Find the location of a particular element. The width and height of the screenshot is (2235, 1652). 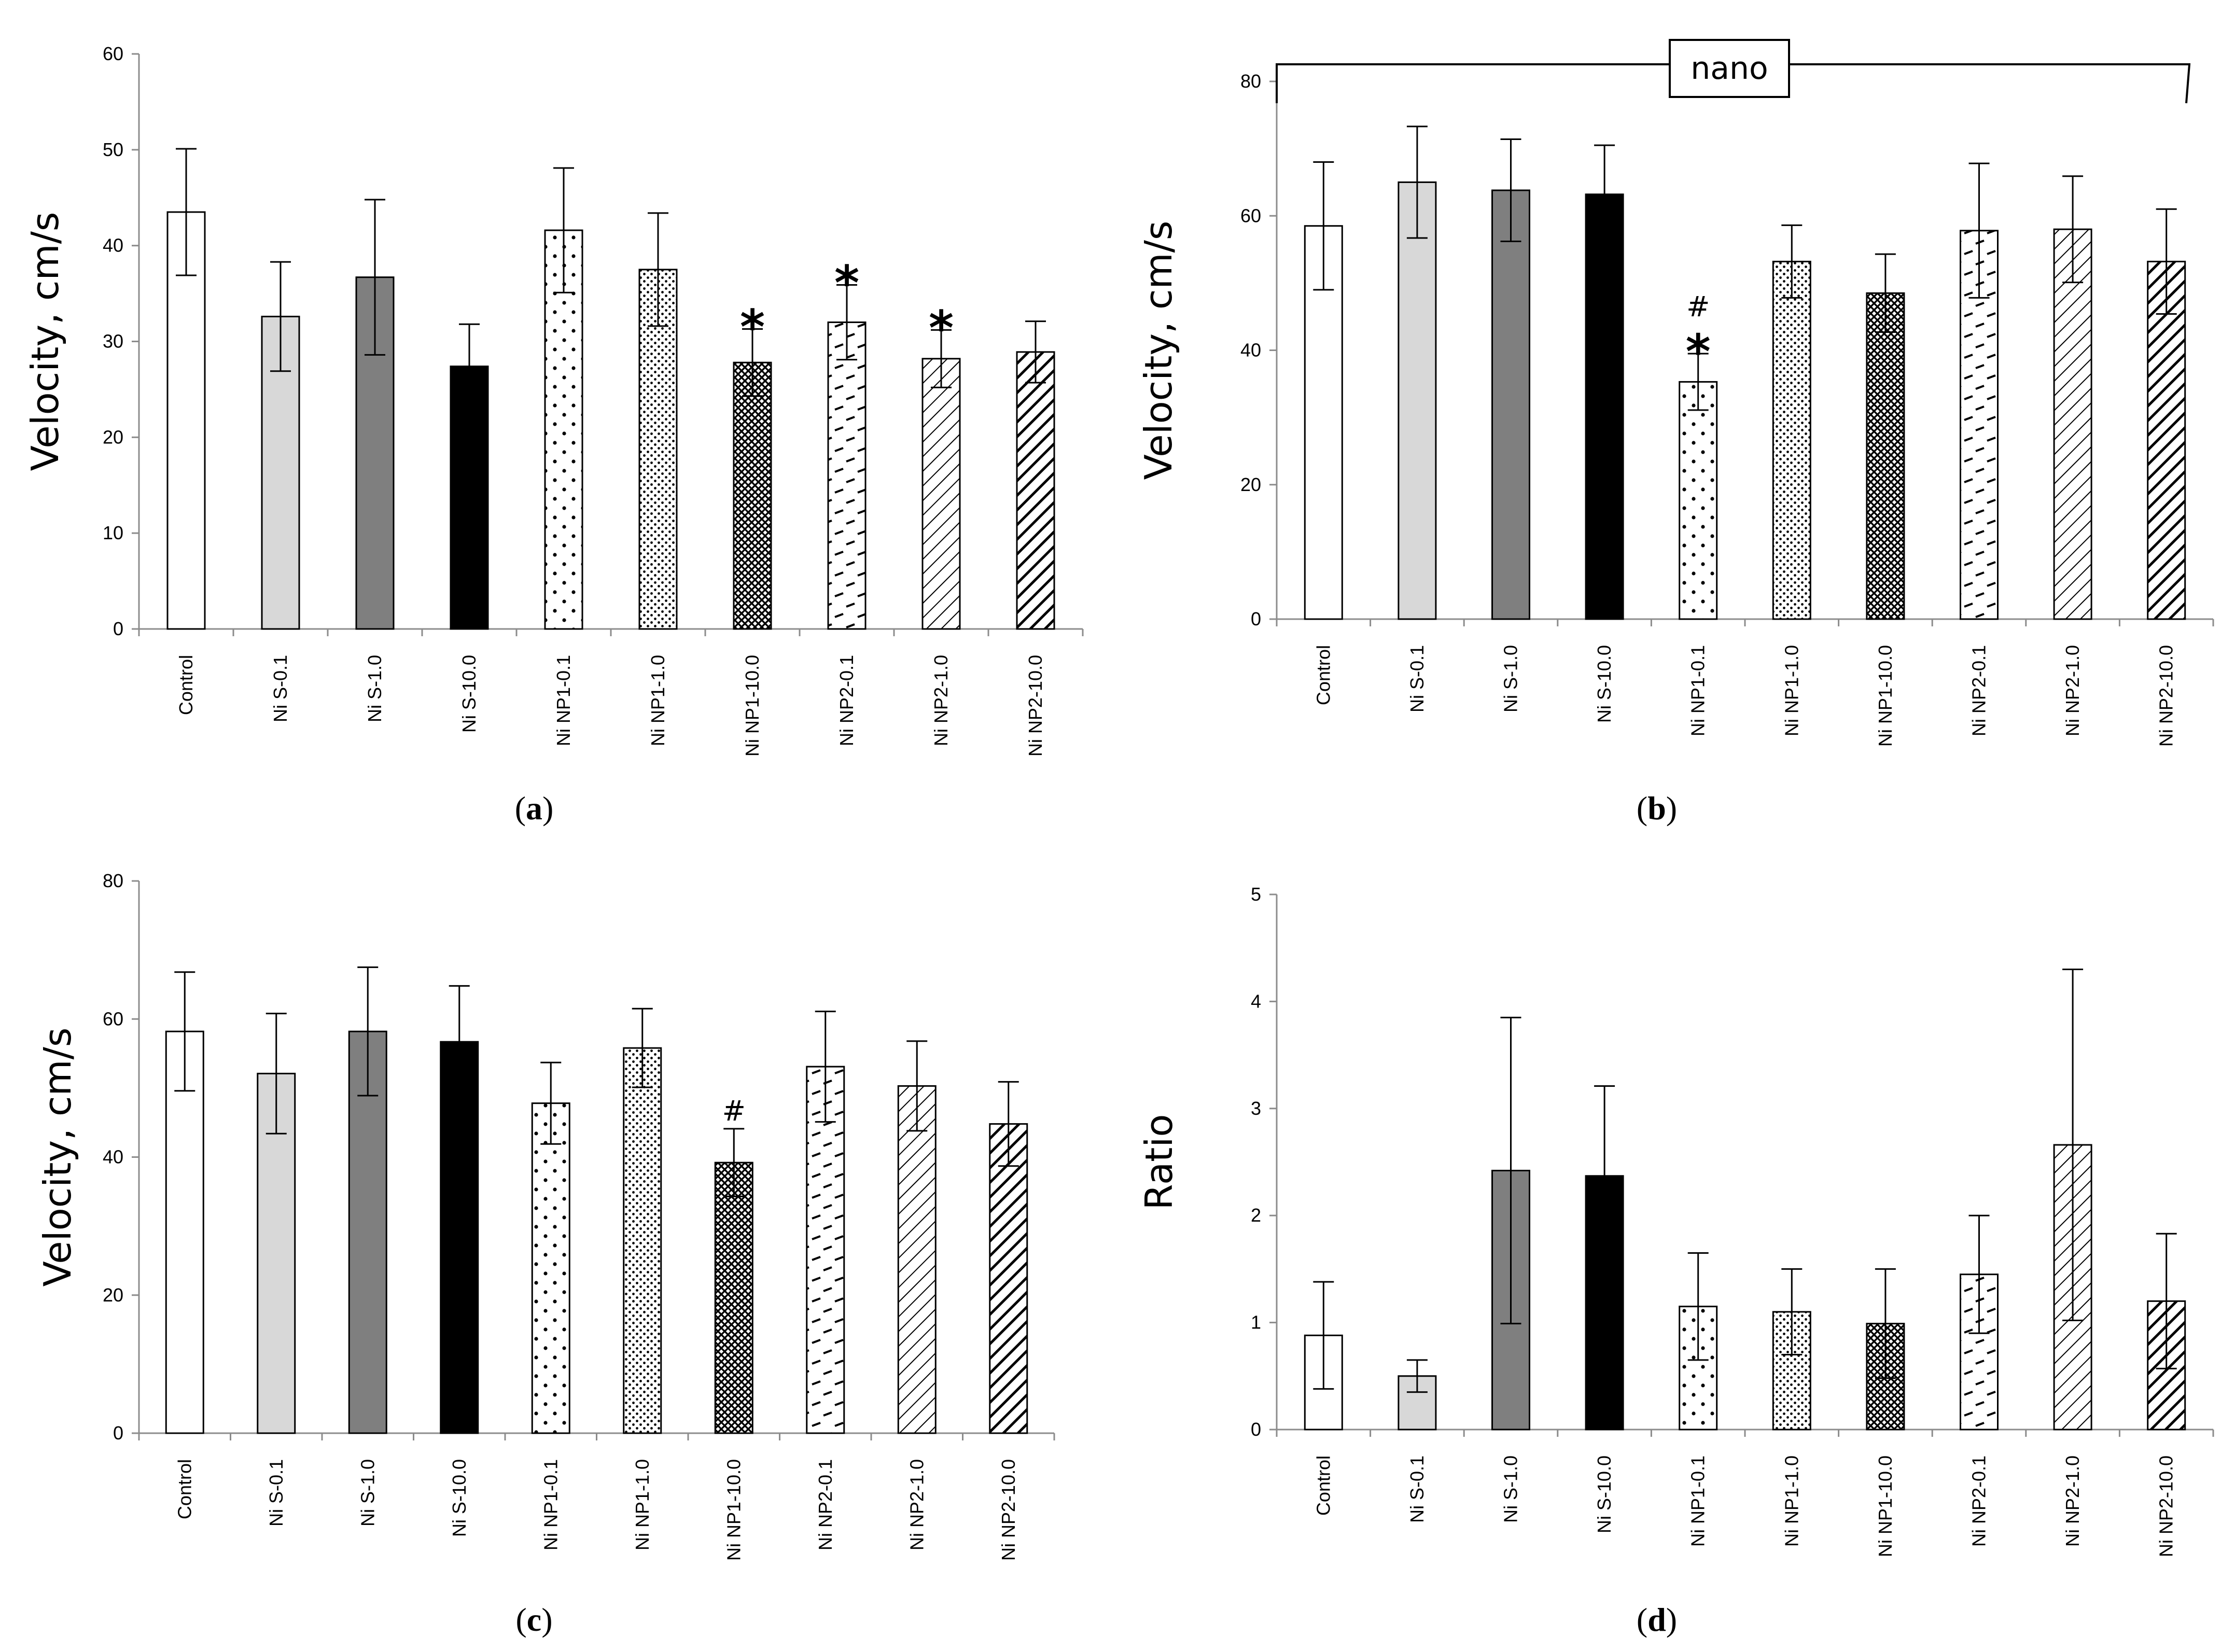

panel-caption: (b) is located at coordinates (1657, 808).